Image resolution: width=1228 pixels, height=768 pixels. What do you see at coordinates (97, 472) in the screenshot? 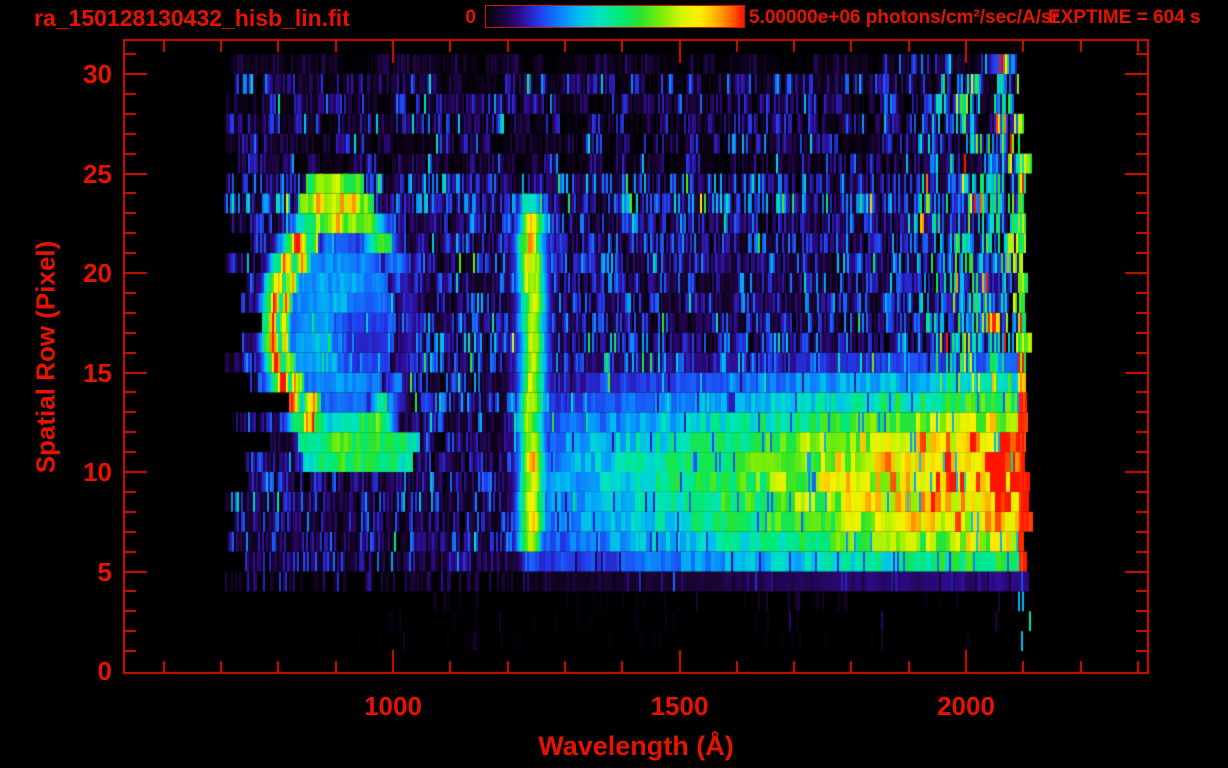
I see `y-tick-label: 10` at bounding box center [97, 472].